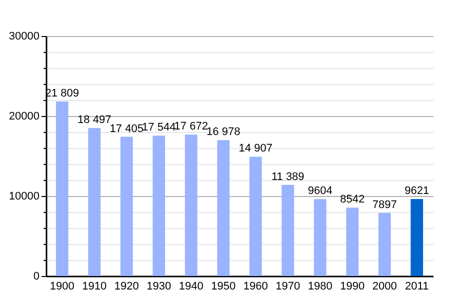 The height and width of the screenshot is (300, 464). What do you see at coordinates (191, 126) in the screenshot?
I see `data-label: 17 672` at bounding box center [191, 126].